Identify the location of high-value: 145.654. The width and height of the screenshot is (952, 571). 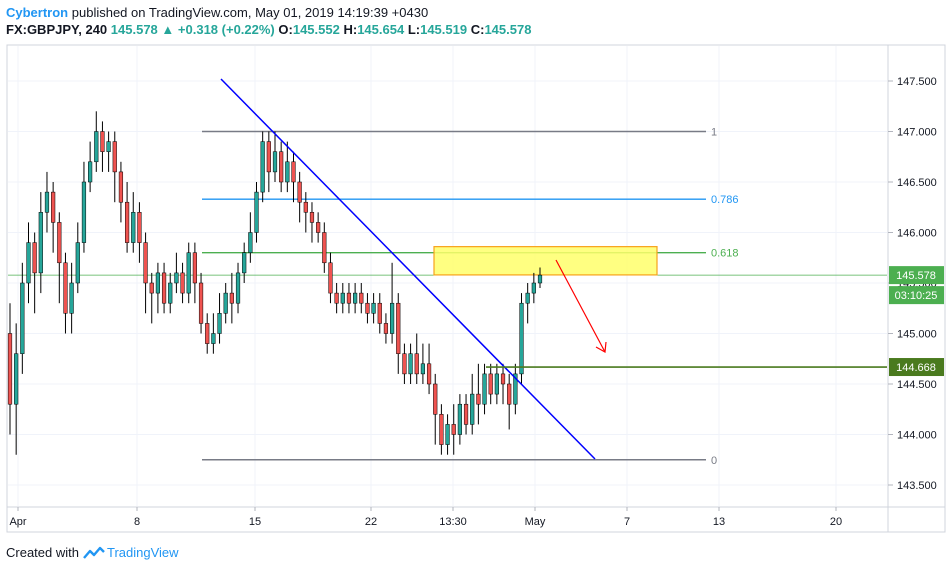
(381, 29).